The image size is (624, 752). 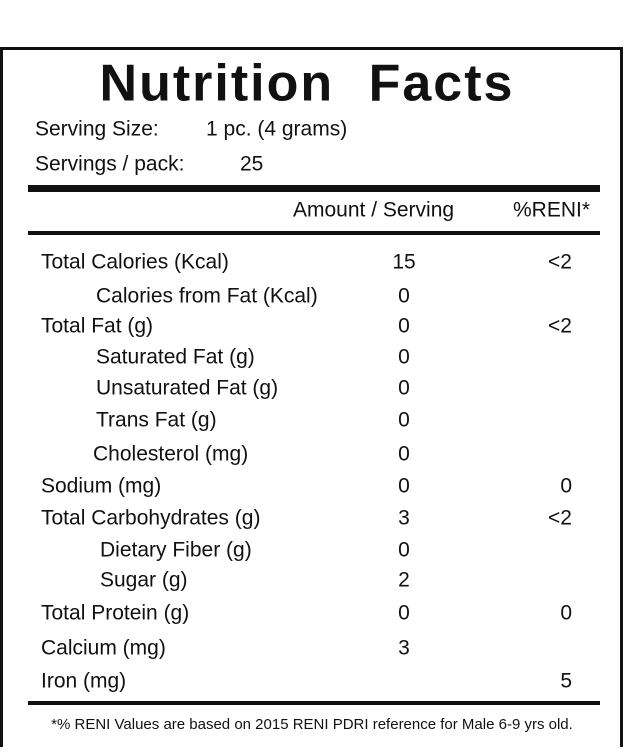 I want to click on amount-header: Amount / Serving, so click(x=373, y=210).